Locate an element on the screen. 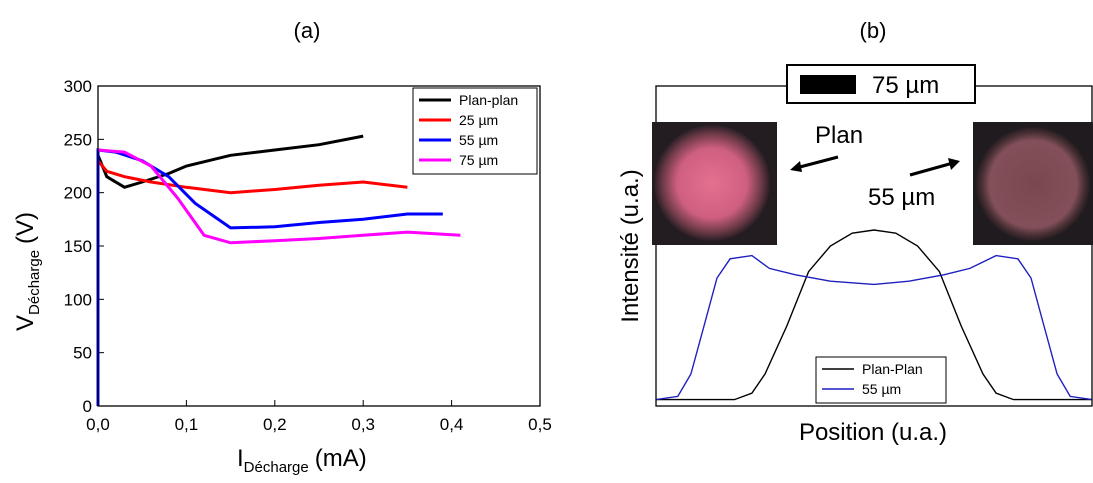 This screenshot has height=483, width=1093. axis-label: IDécharge (mA) is located at coordinates (302, 460).